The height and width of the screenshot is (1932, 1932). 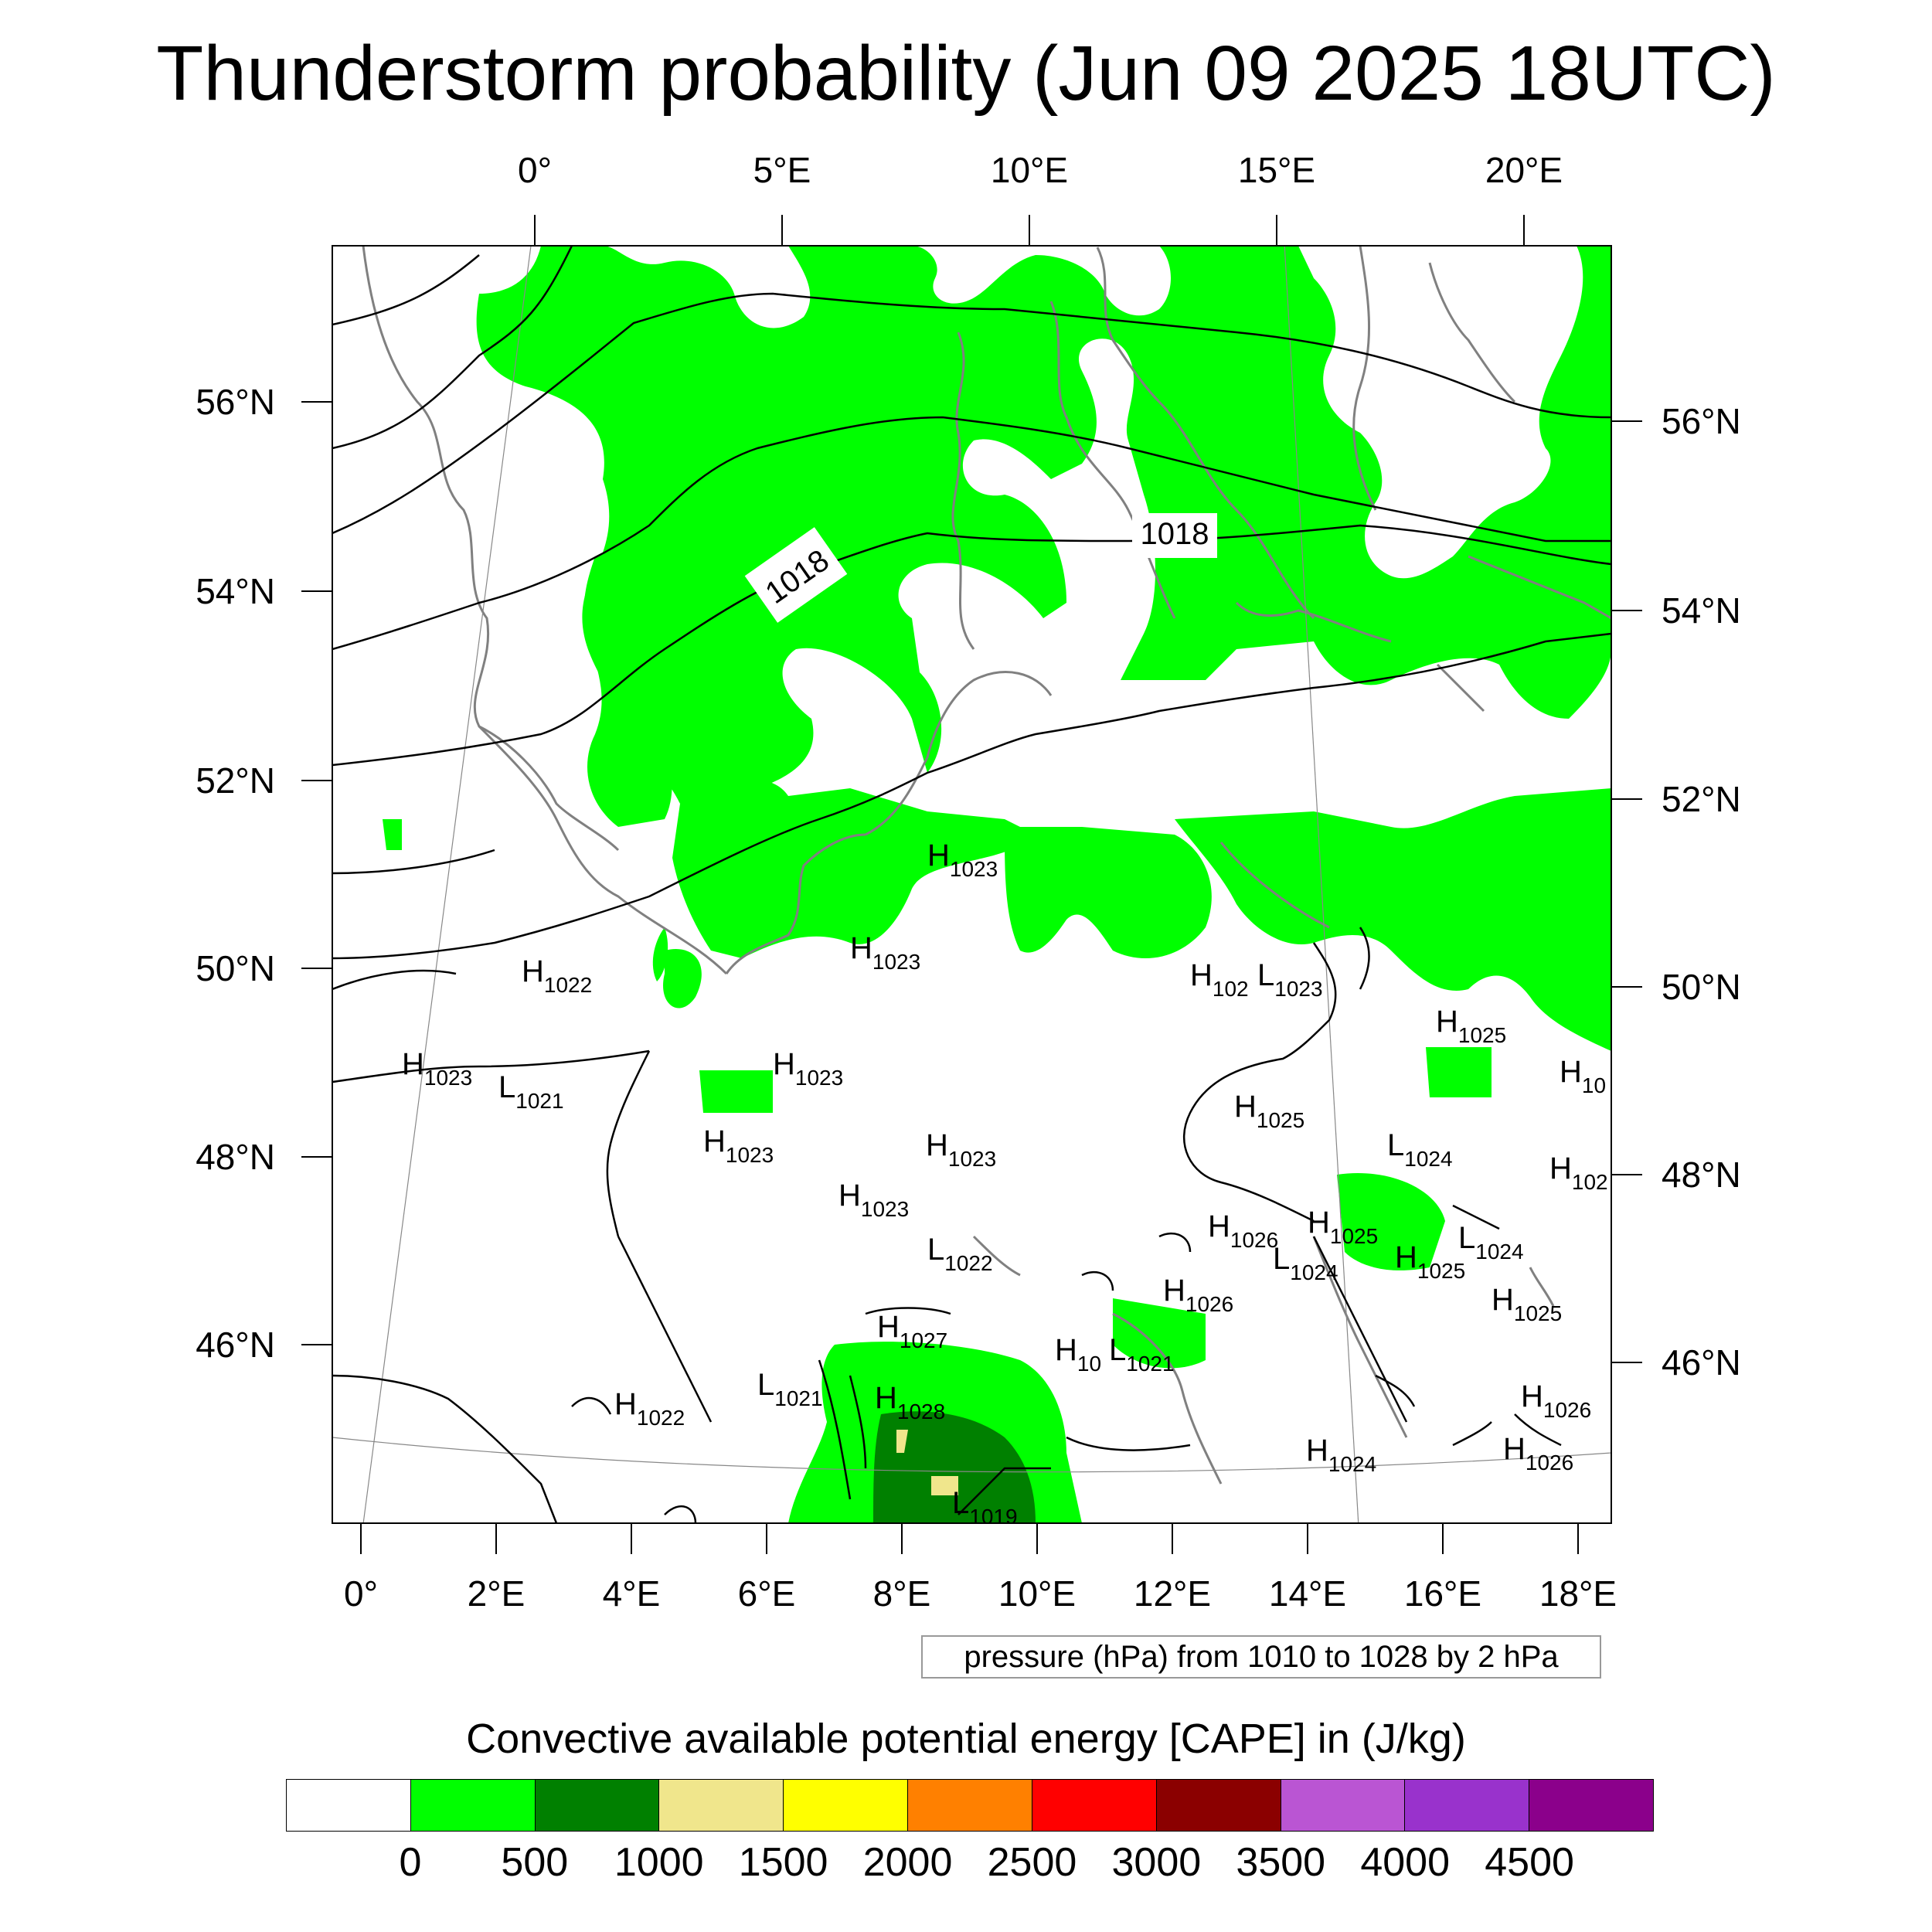 What do you see at coordinates (1172, 1594) in the screenshot?
I see `lon-tick-label: 12°E` at bounding box center [1172, 1594].